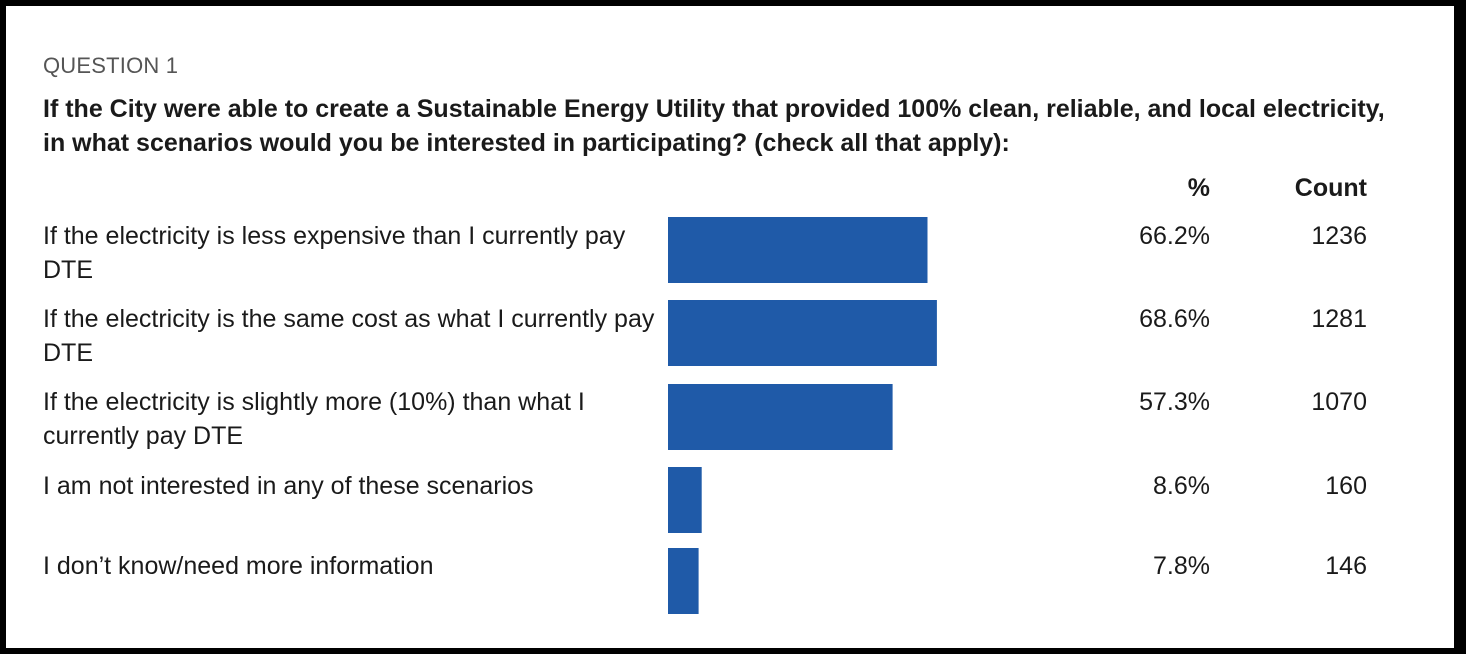 The image size is (1466, 654). What do you see at coordinates (111, 65) in the screenshot?
I see `question-number: QUESTION 1` at bounding box center [111, 65].